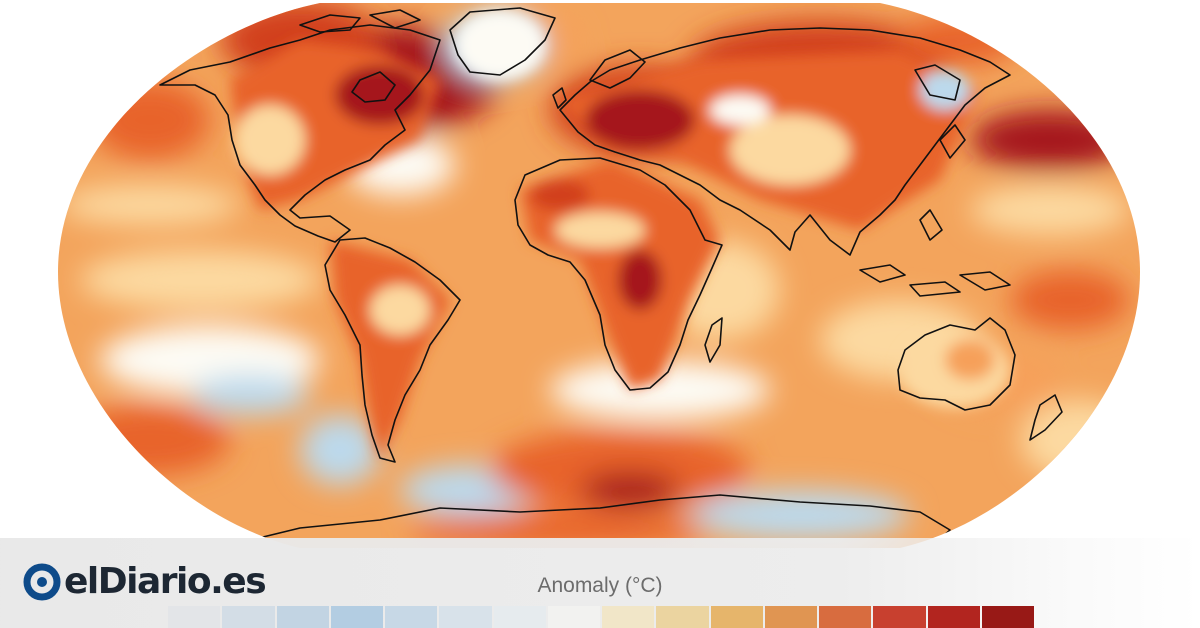 This screenshot has height=628, width=1200. I want to click on brand-logo: elDiario.es, so click(144, 582).